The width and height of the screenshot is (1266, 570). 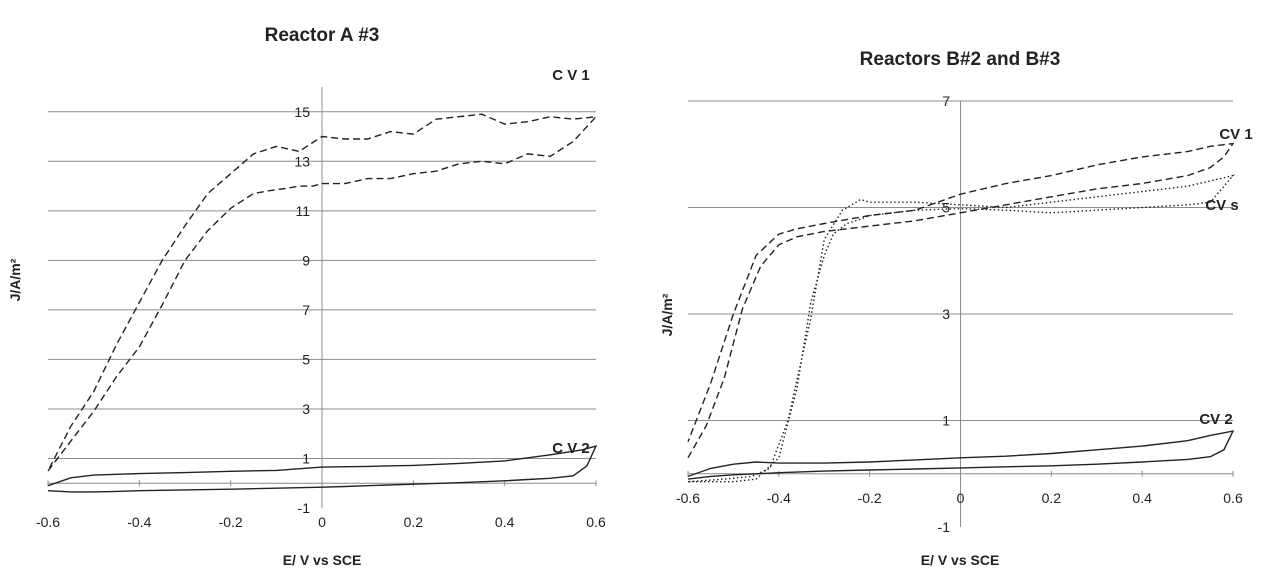 I want to click on y-tick-label: 15, so click(x=302, y=112).